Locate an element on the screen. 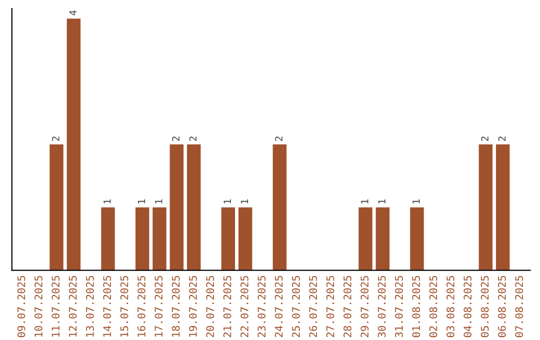  x-tick-label: 30.07.2025 is located at coordinates (382, 307).